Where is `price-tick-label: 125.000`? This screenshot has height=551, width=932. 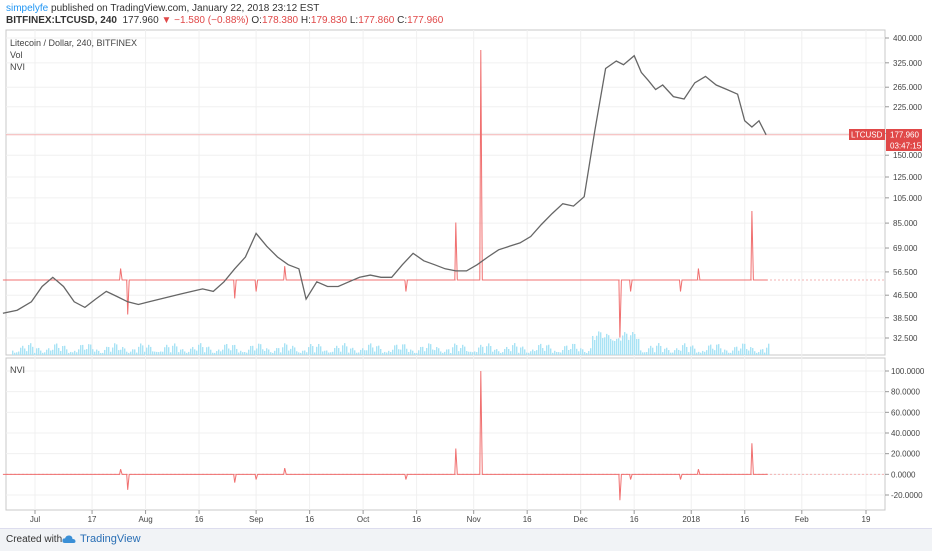 price-tick-label: 125.000 is located at coordinates (907, 177).